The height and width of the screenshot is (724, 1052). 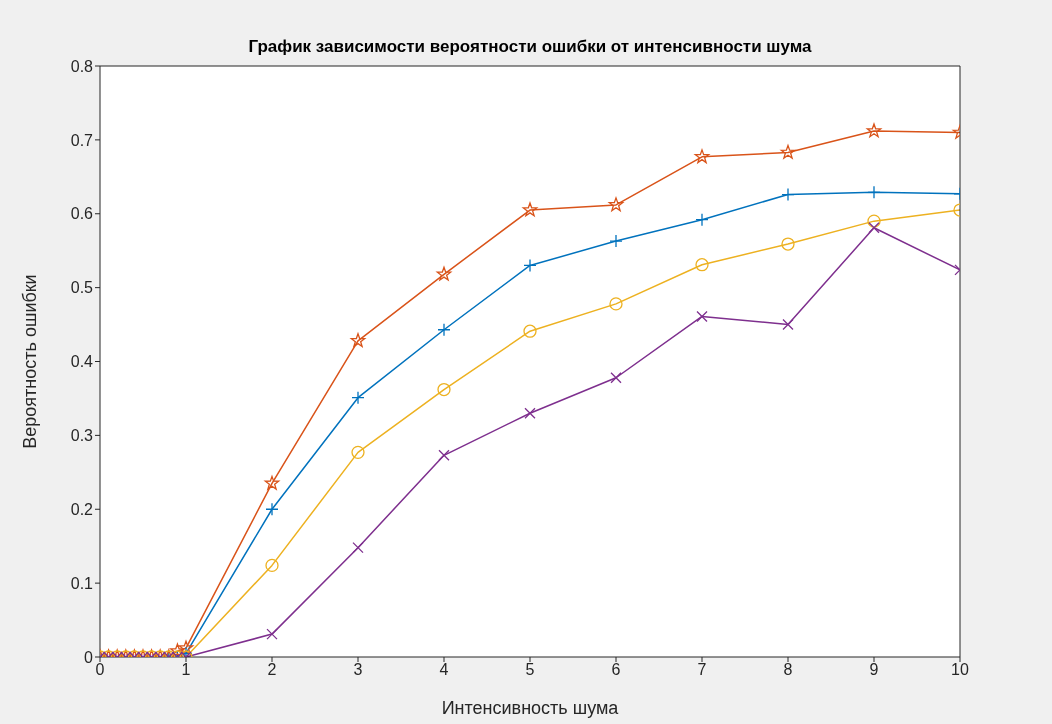 I want to click on x-tick-label: 5, so click(x=530, y=670).